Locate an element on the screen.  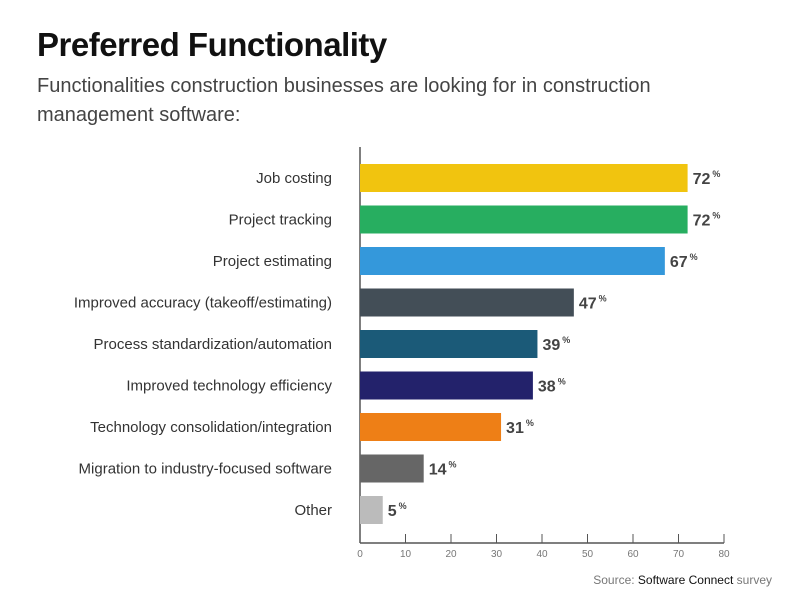
x-tick-label: 70 is located at coordinates (679, 554).